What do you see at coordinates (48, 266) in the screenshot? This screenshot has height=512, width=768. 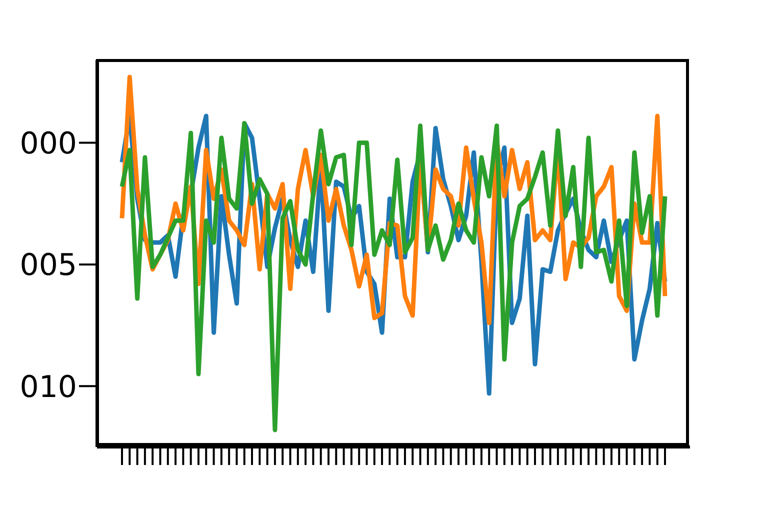 I see `y-tick-label: 005` at bounding box center [48, 266].